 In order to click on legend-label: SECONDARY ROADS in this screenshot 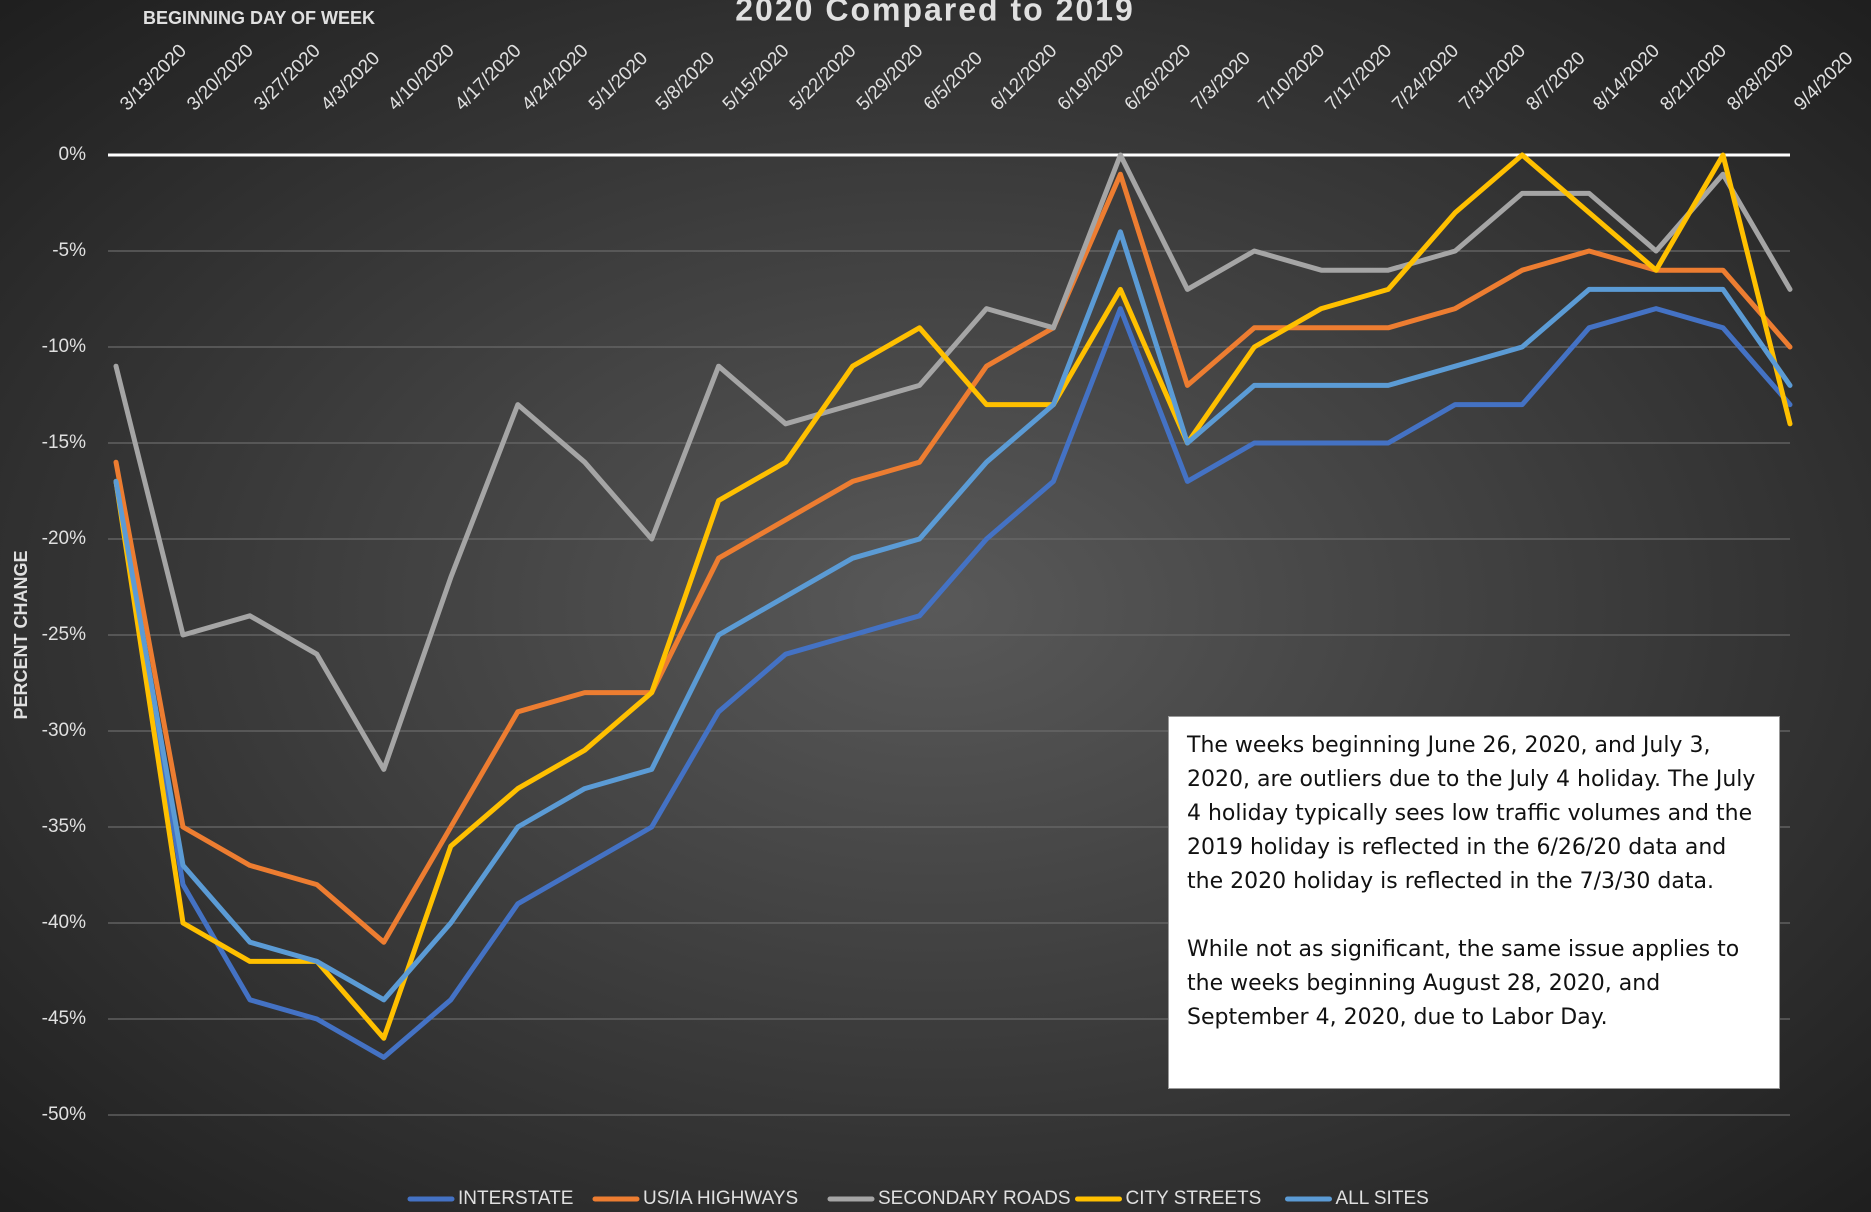, I will do `click(974, 1198)`.